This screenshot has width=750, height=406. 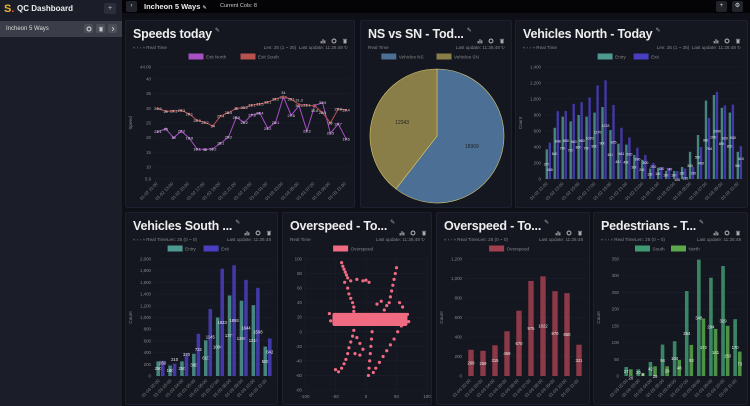 I want to click on data-label: 28.4, so click(x=259, y=114).